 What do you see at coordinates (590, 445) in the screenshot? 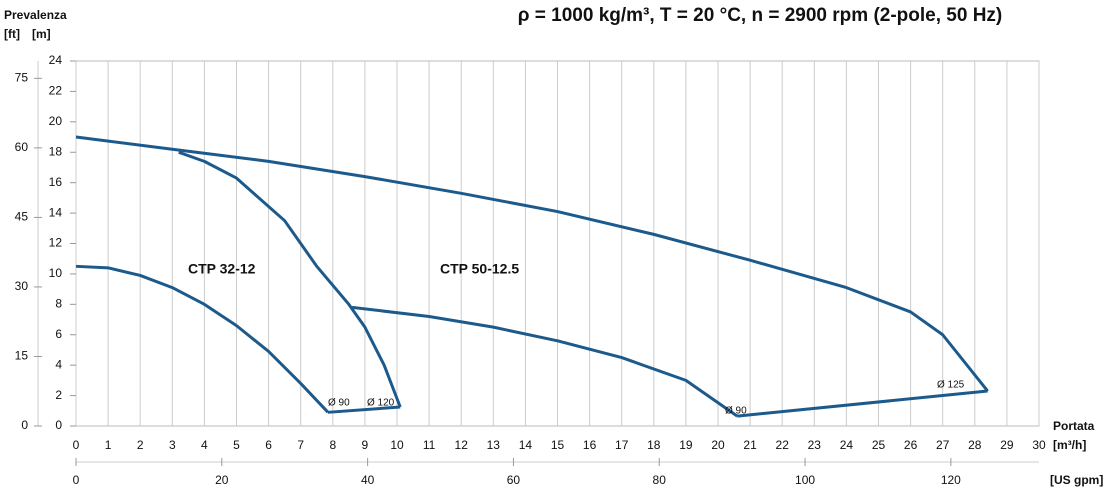
I see `x-tick-label: 16` at bounding box center [590, 445].